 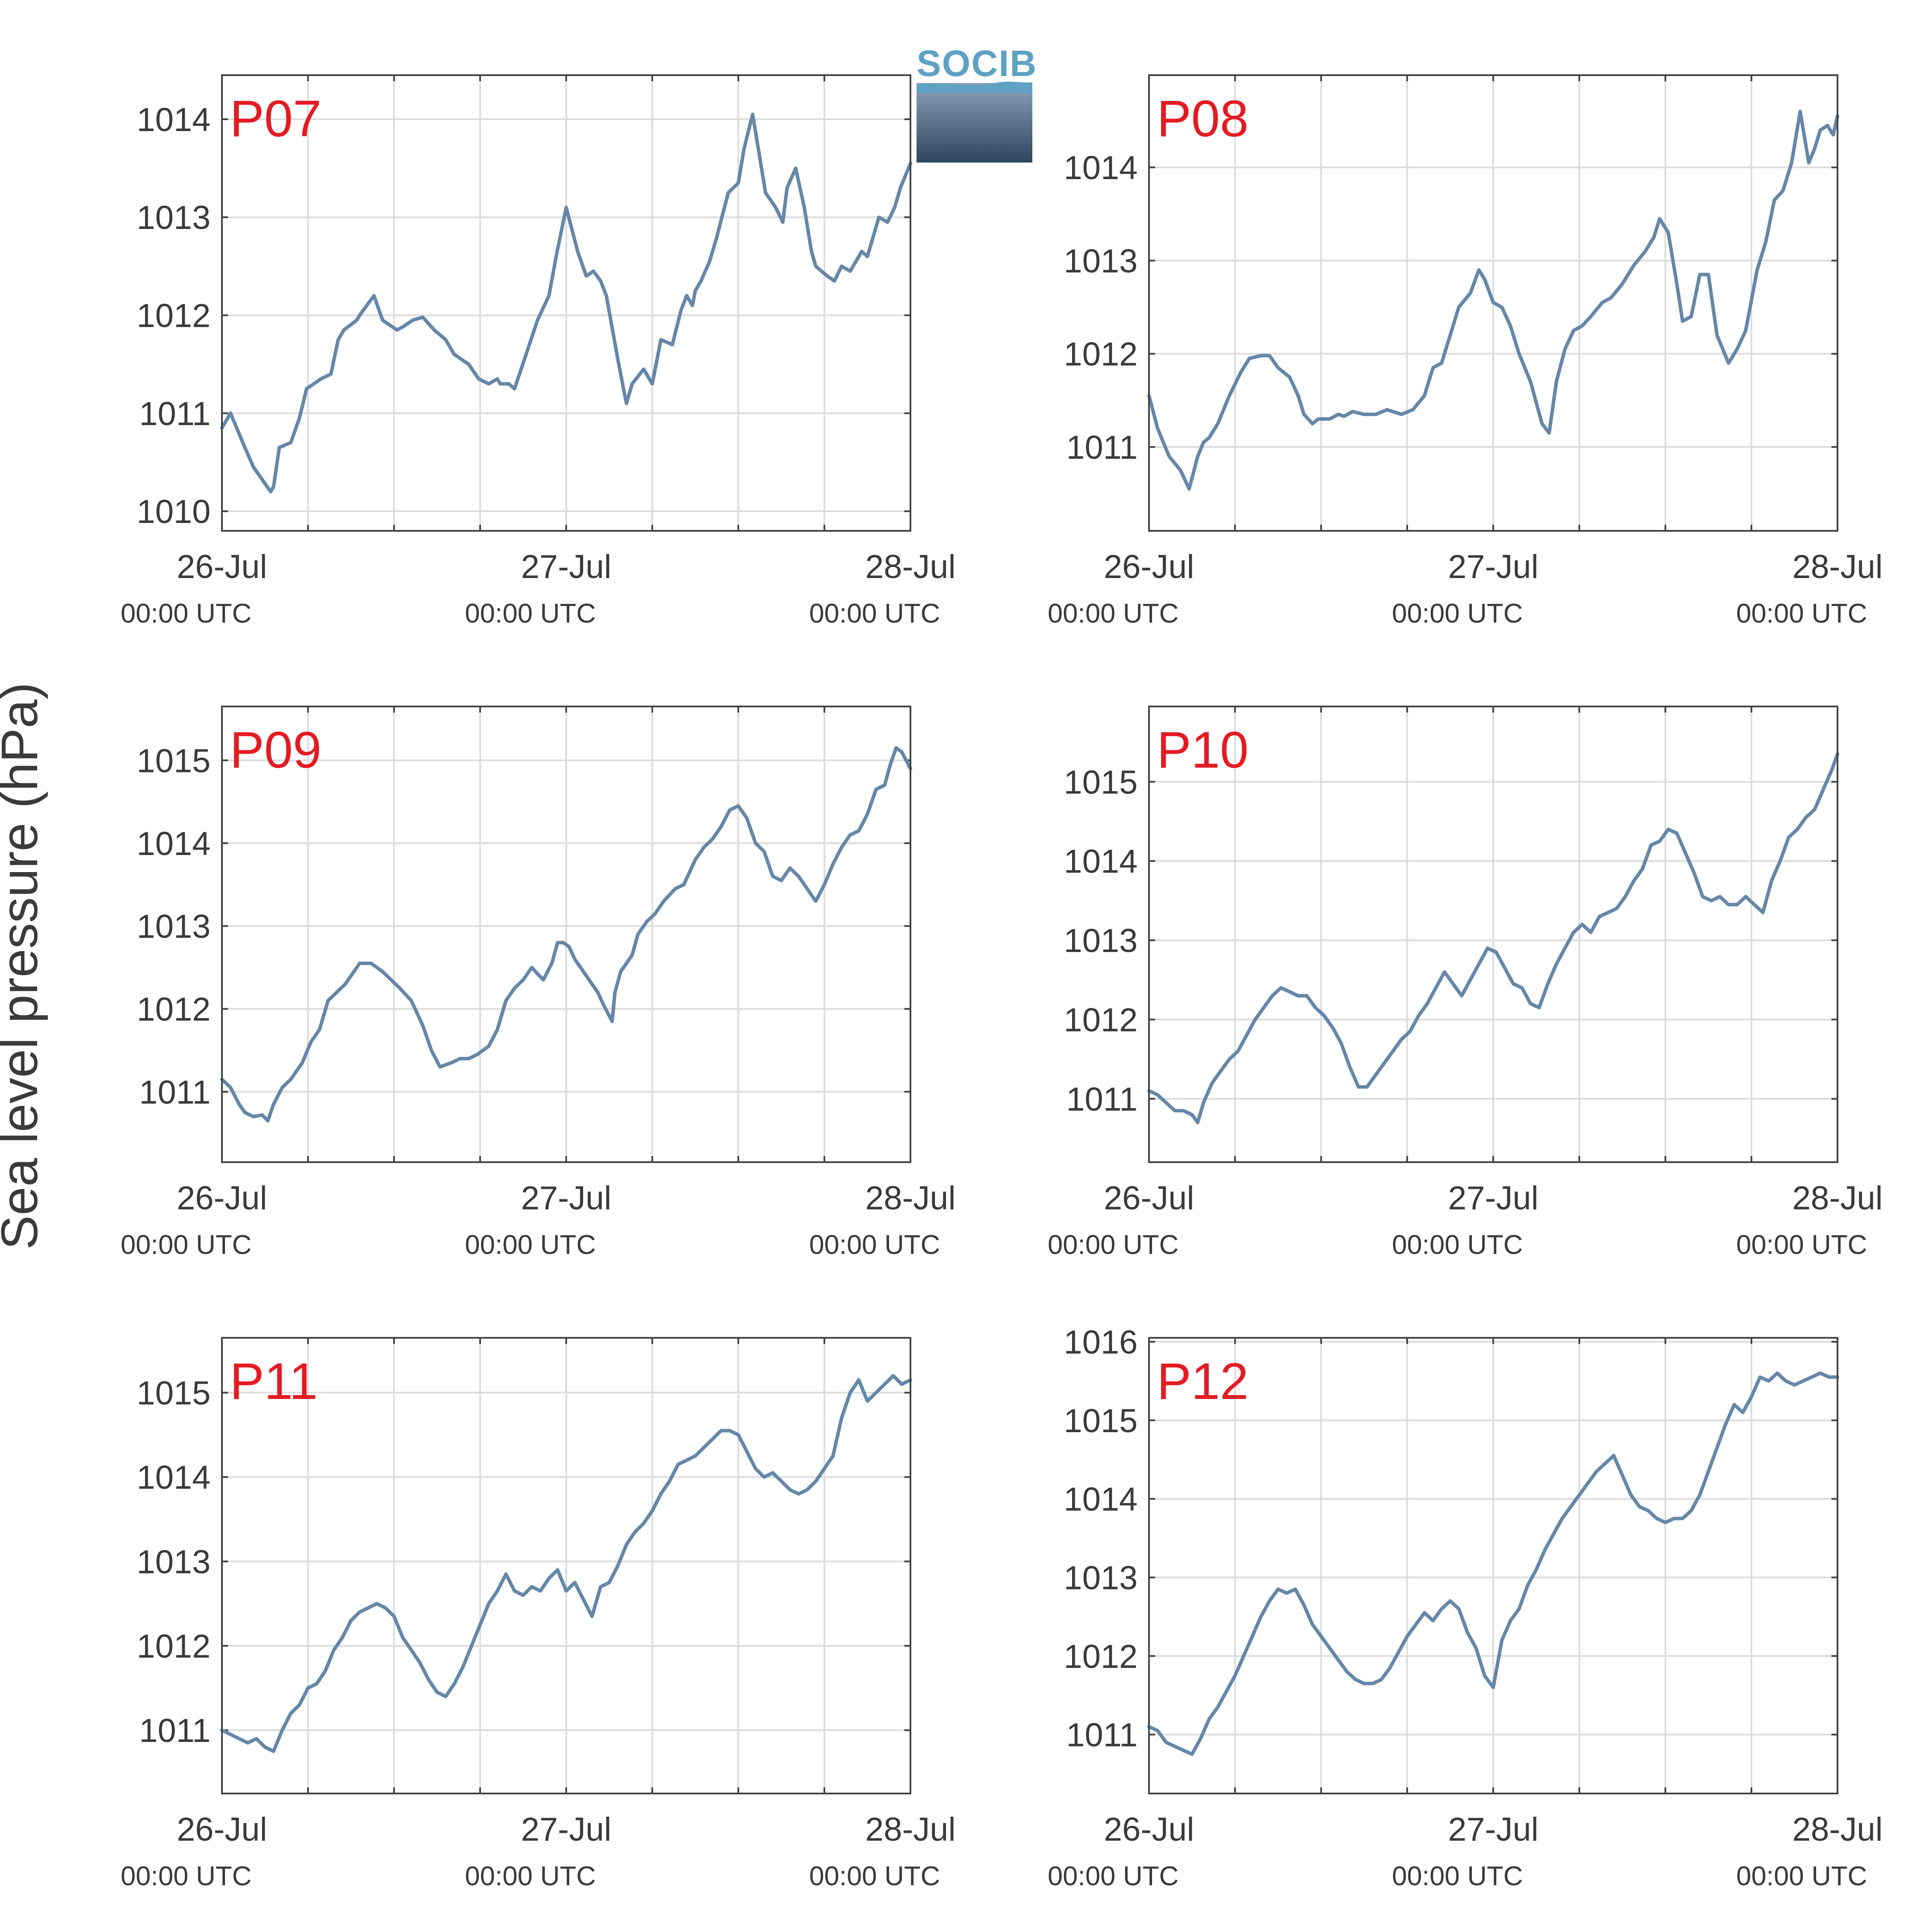 What do you see at coordinates (1493, 300) in the screenshot?
I see `data-line-p08` at bounding box center [1493, 300].